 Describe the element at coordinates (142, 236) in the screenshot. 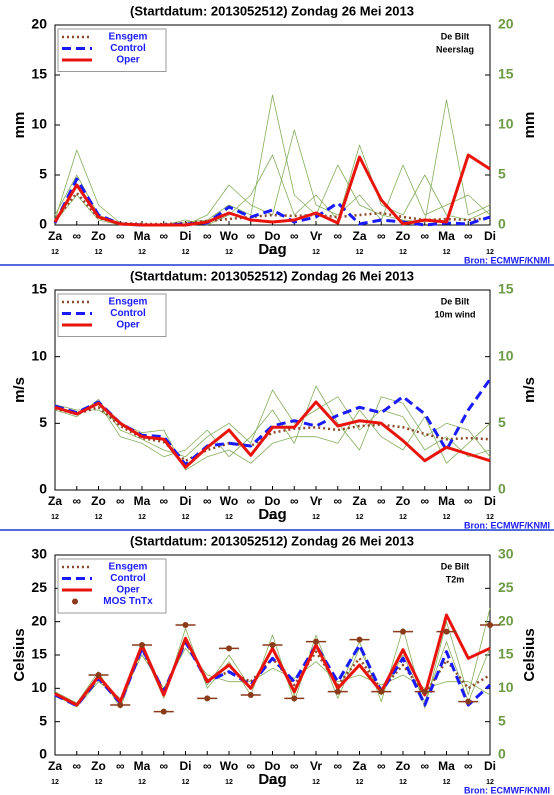

I see `x-tick-label: Ma` at that location.